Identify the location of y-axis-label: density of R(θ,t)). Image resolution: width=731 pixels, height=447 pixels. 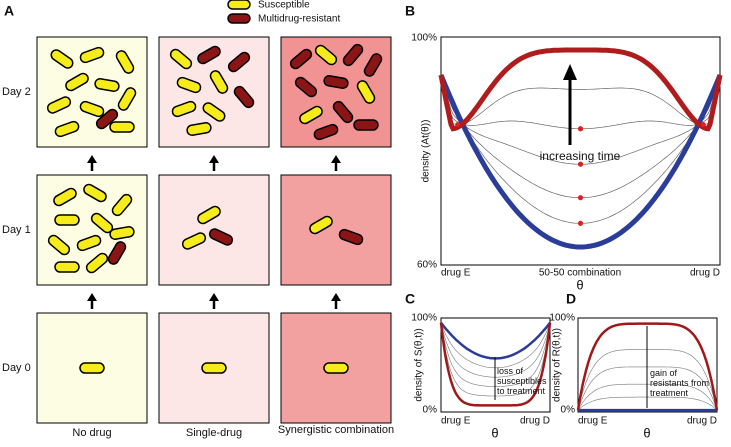
(557, 365).